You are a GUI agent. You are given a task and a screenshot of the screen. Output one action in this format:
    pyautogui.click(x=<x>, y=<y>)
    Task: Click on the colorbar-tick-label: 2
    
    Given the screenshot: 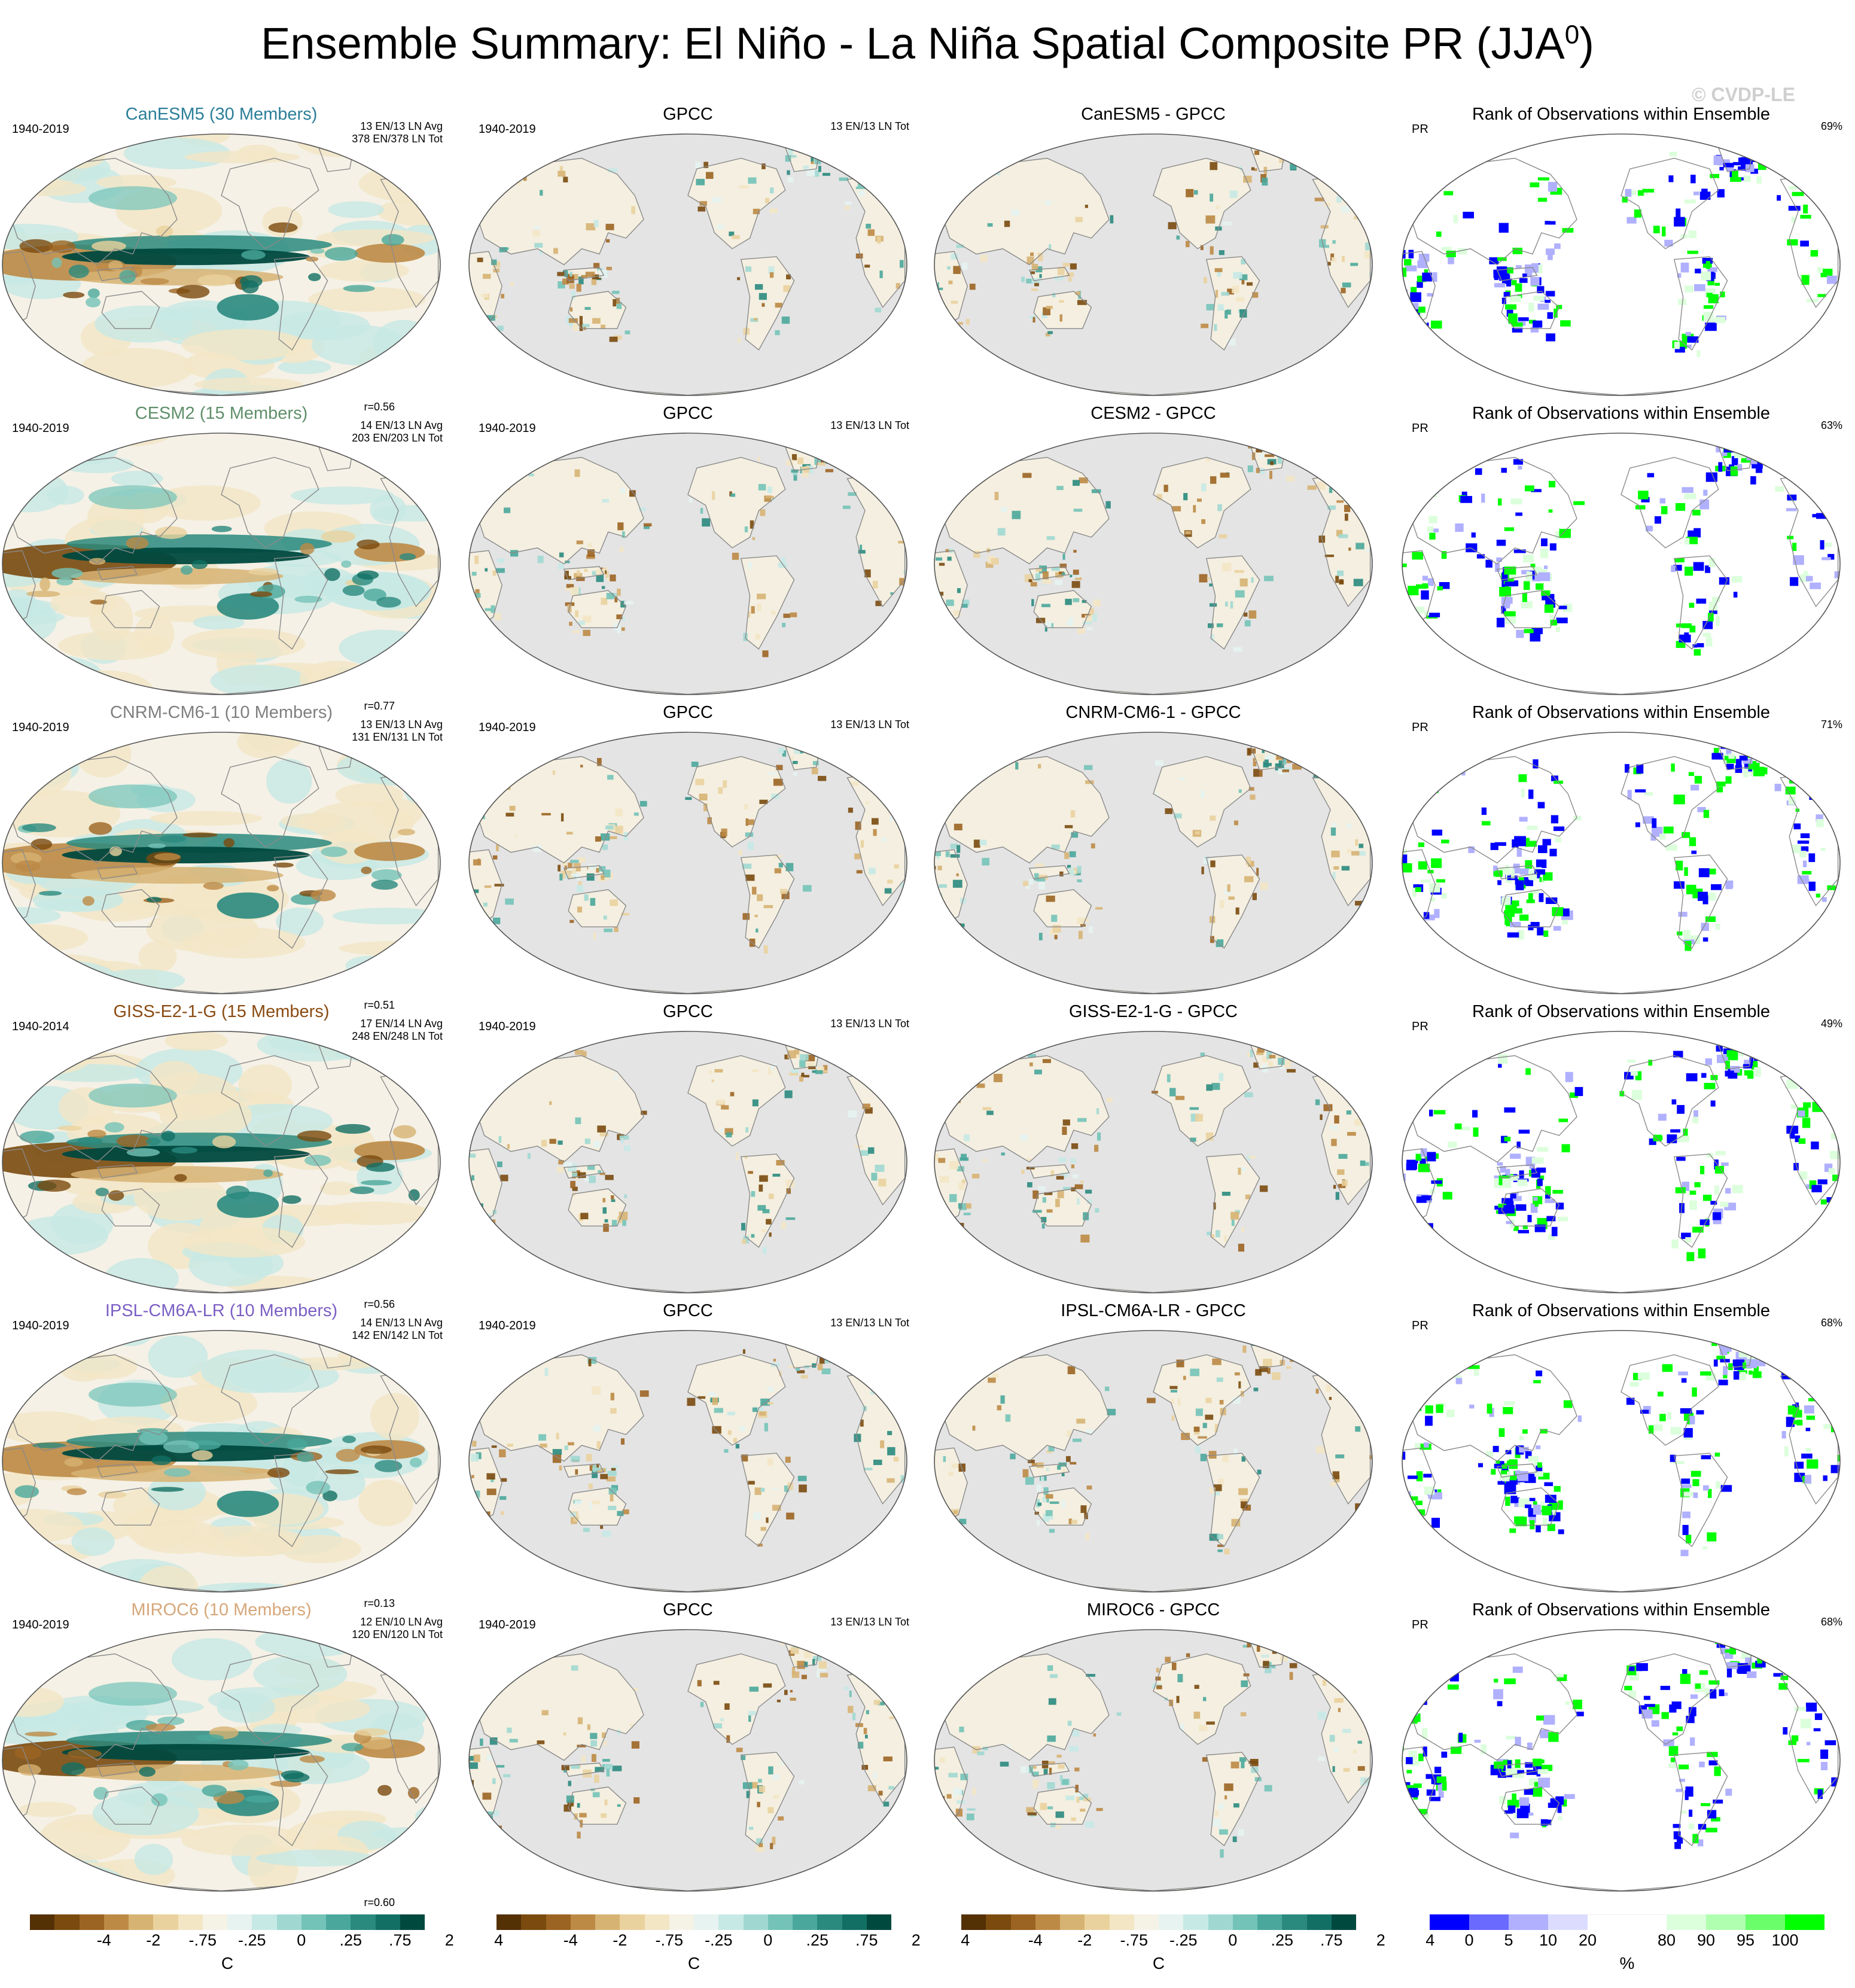 What is the action you would take?
    pyautogui.click(x=1380, y=1940)
    